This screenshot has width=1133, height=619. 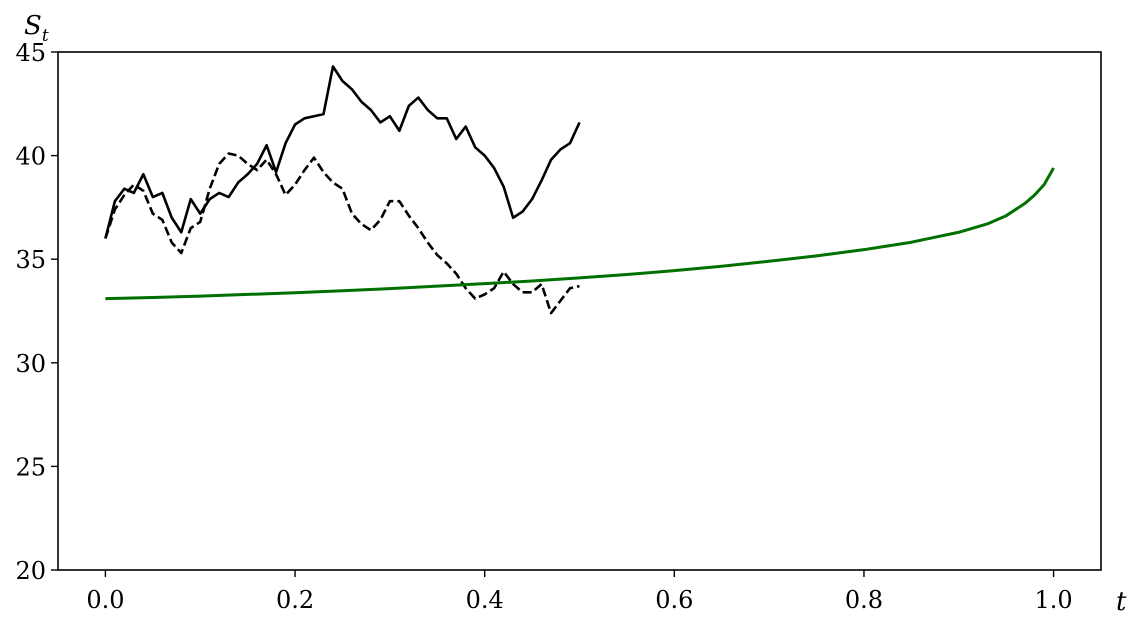 What do you see at coordinates (45, 36) in the screenshot?
I see `y-axis-title-subscript: t` at bounding box center [45, 36].